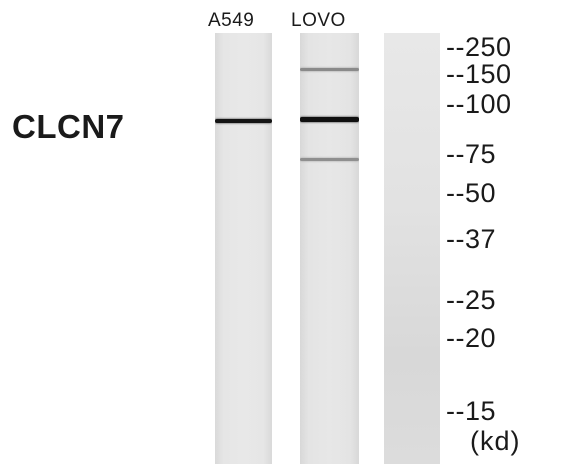 The height and width of the screenshot is (464, 585). I want to click on marker-50: --50, so click(471, 193).